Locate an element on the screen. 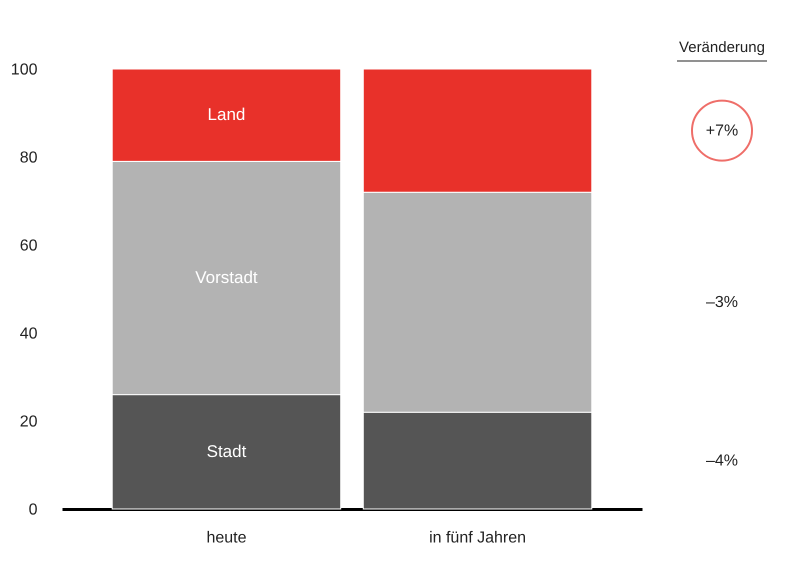 Image resolution: width=802 pixels, height=561 pixels. y-tick-label: 100 is located at coordinates (24, 70).